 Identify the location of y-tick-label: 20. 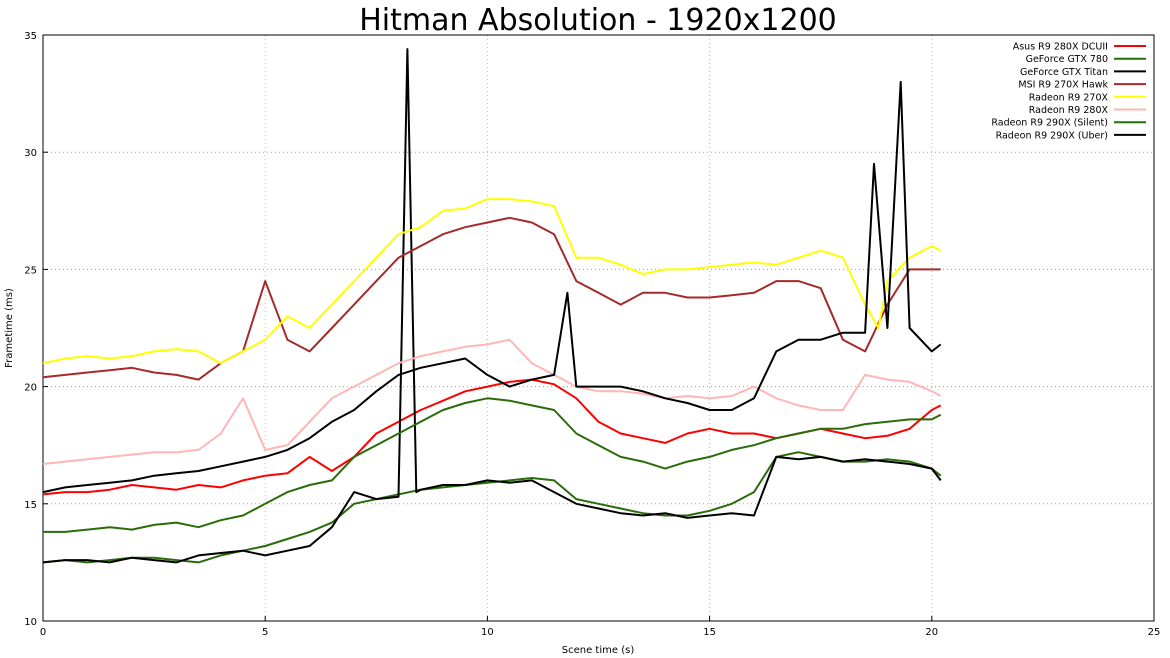
(30, 388).